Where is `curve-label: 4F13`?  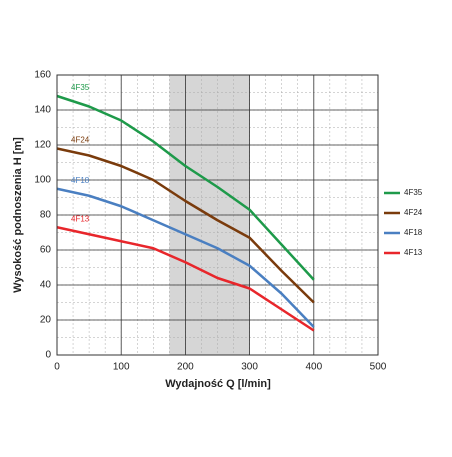
curve-label: 4F13 is located at coordinates (80, 218).